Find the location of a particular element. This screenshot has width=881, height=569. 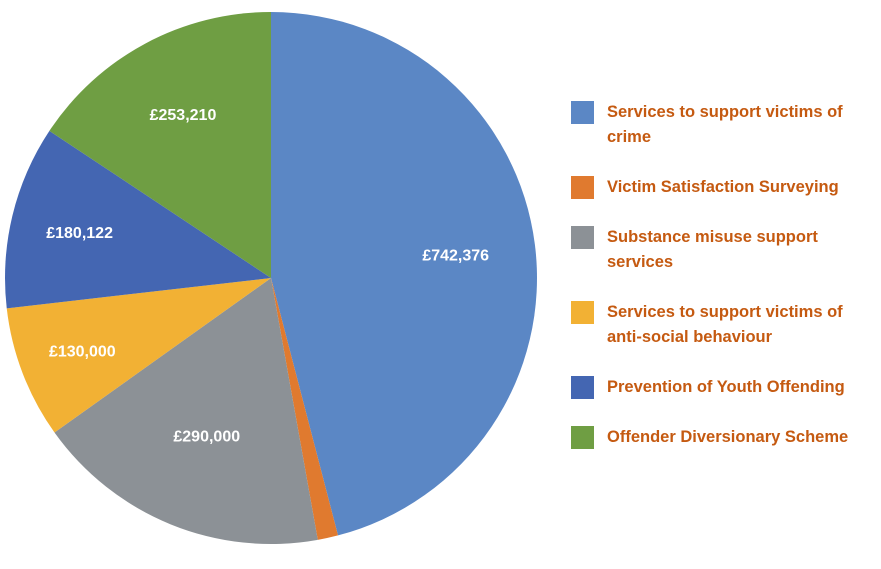

legend-item-substance-misuse: Substance misuse support services is located at coordinates (724, 262).